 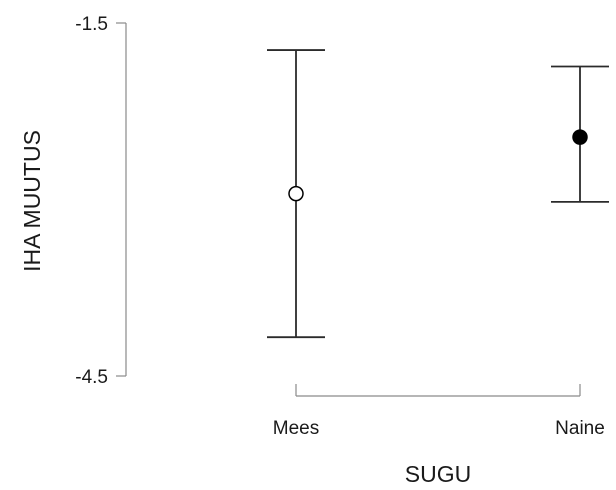 I want to click on mean-point-filled, so click(x=580, y=137).